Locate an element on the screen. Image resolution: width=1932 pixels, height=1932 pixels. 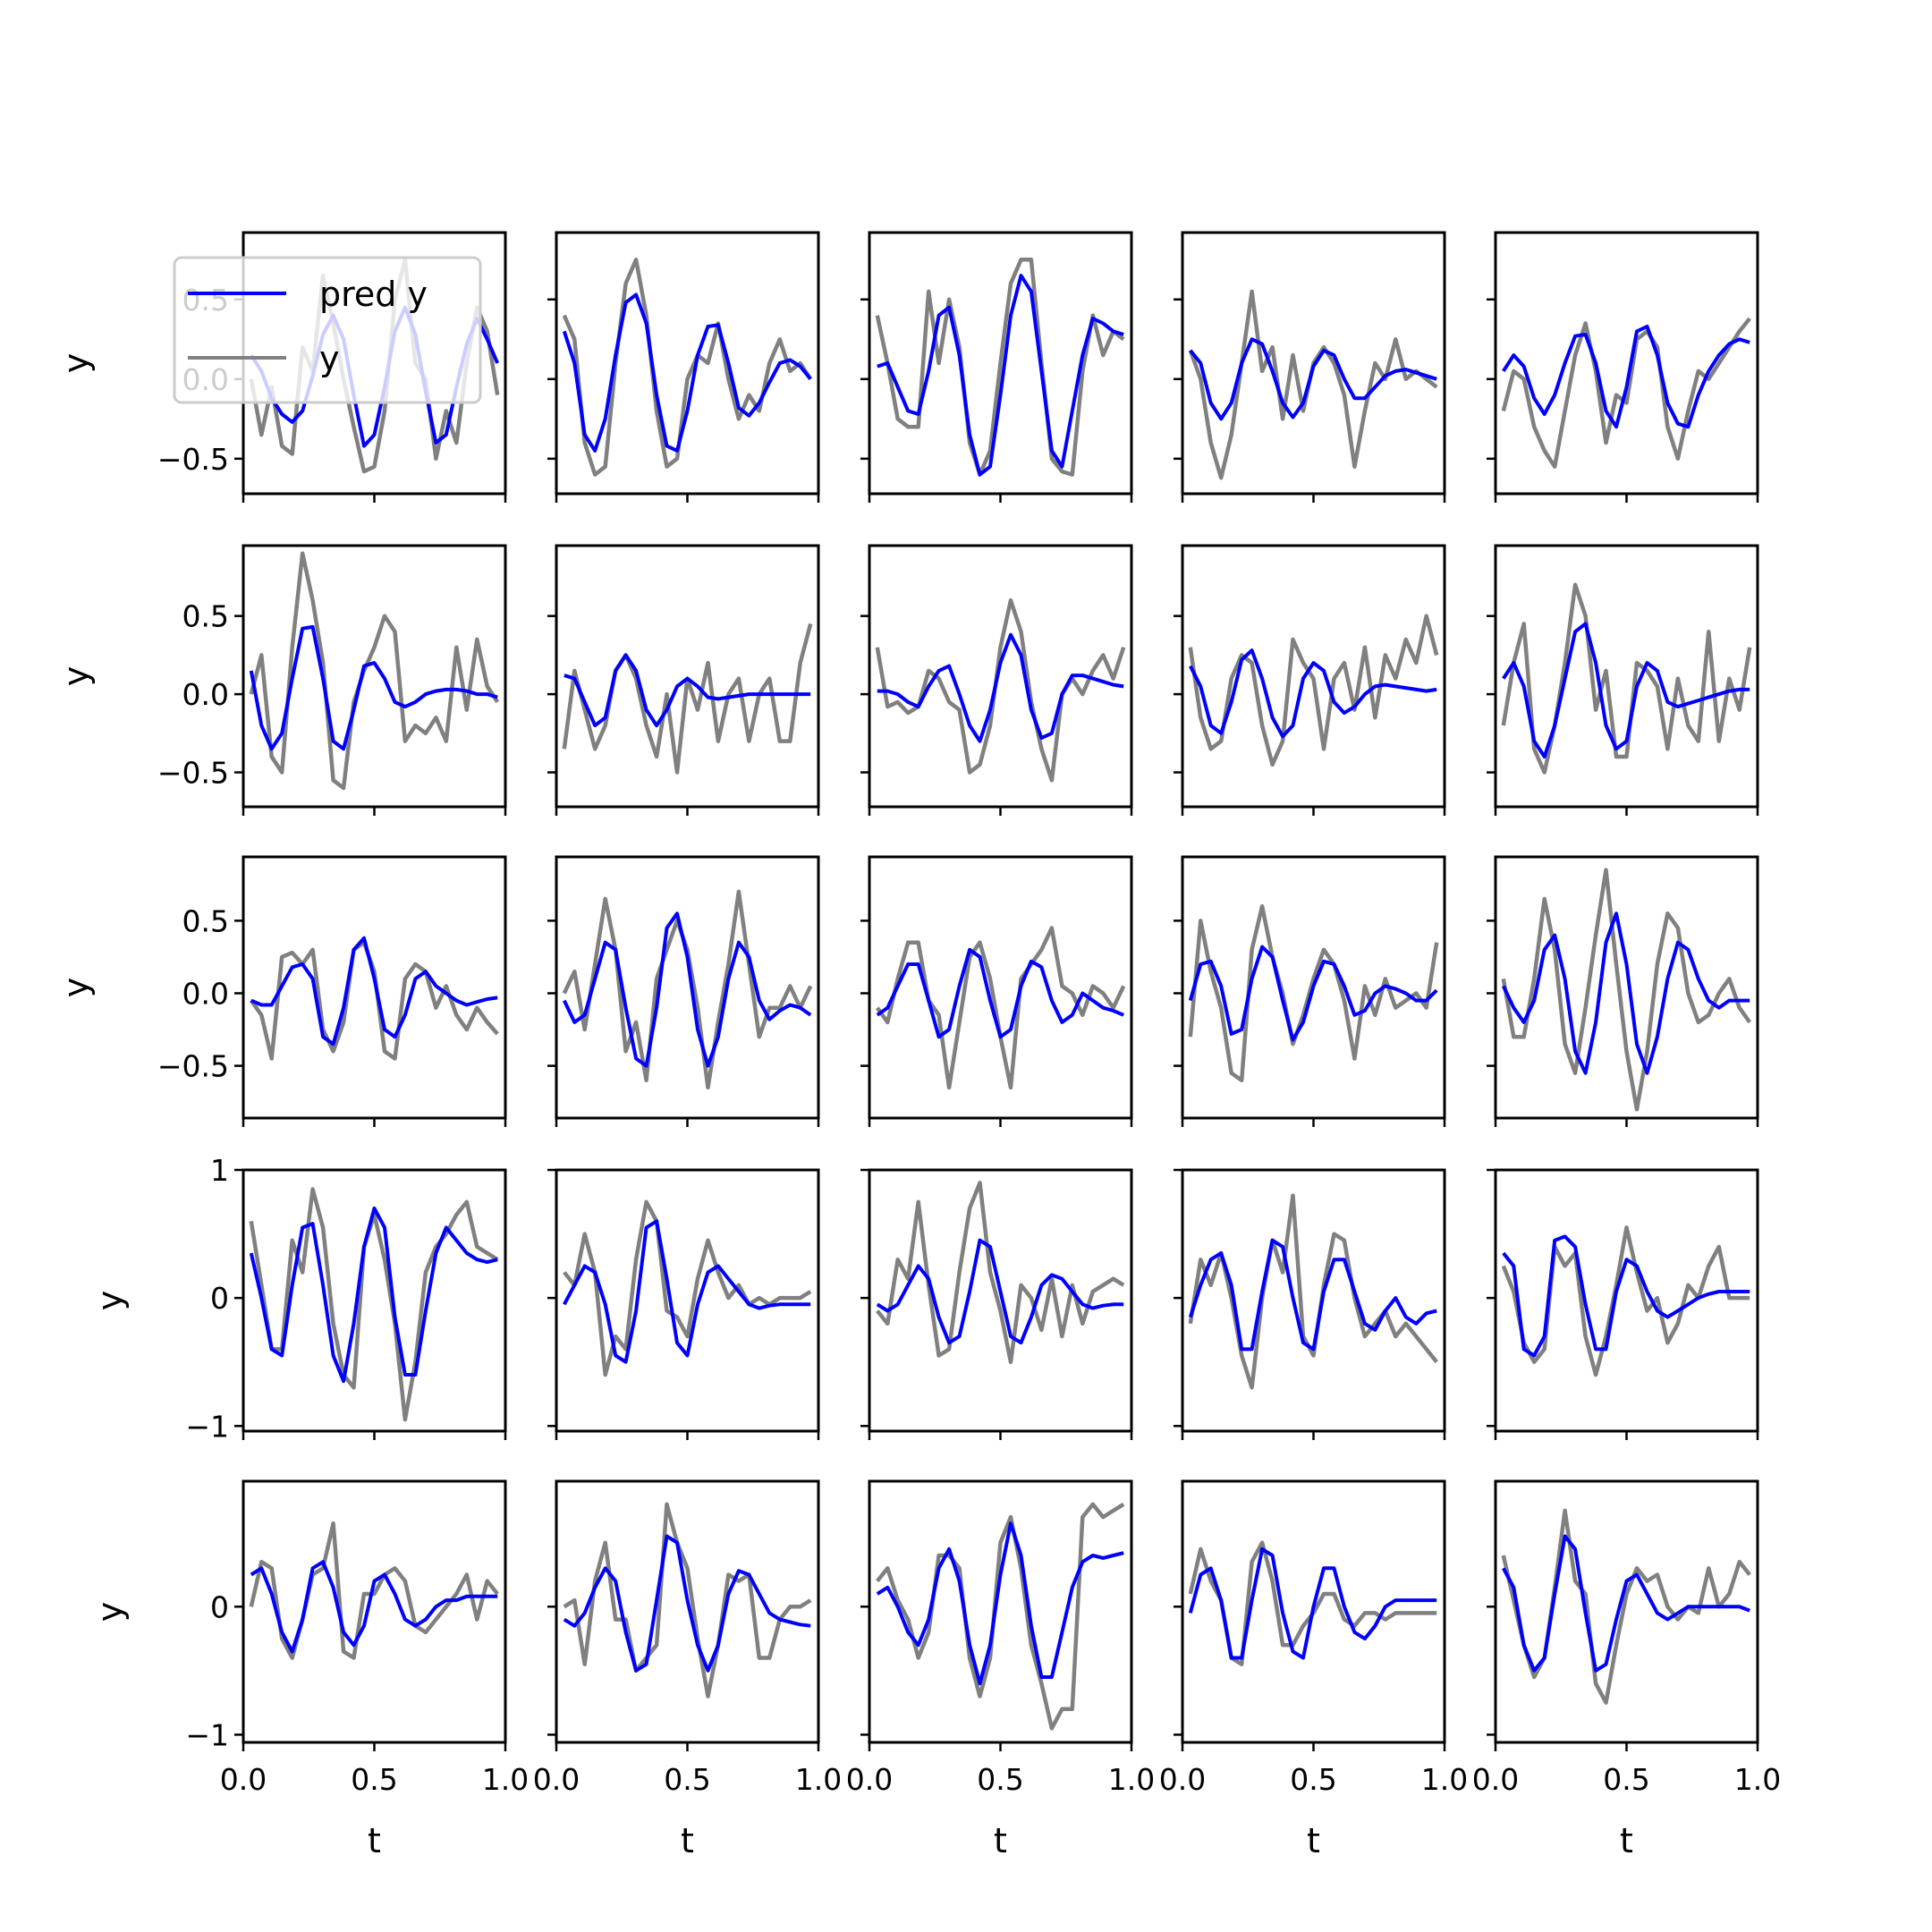
subplot-r1-c3 is located at coordinates (1310, 680).